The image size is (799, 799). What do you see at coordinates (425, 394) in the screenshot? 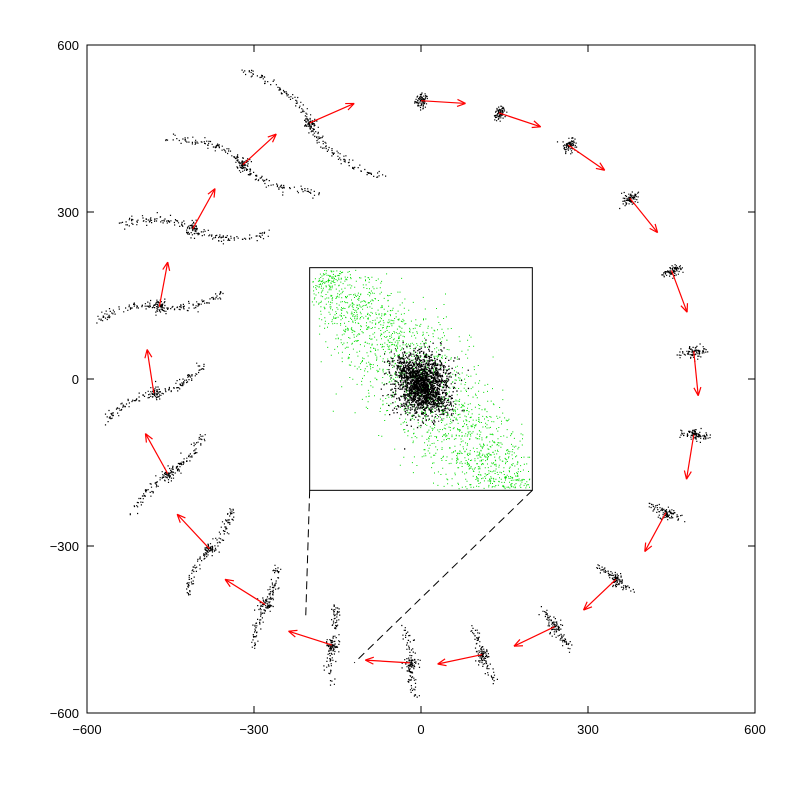
I see `inset-core-stars` at bounding box center [425, 394].